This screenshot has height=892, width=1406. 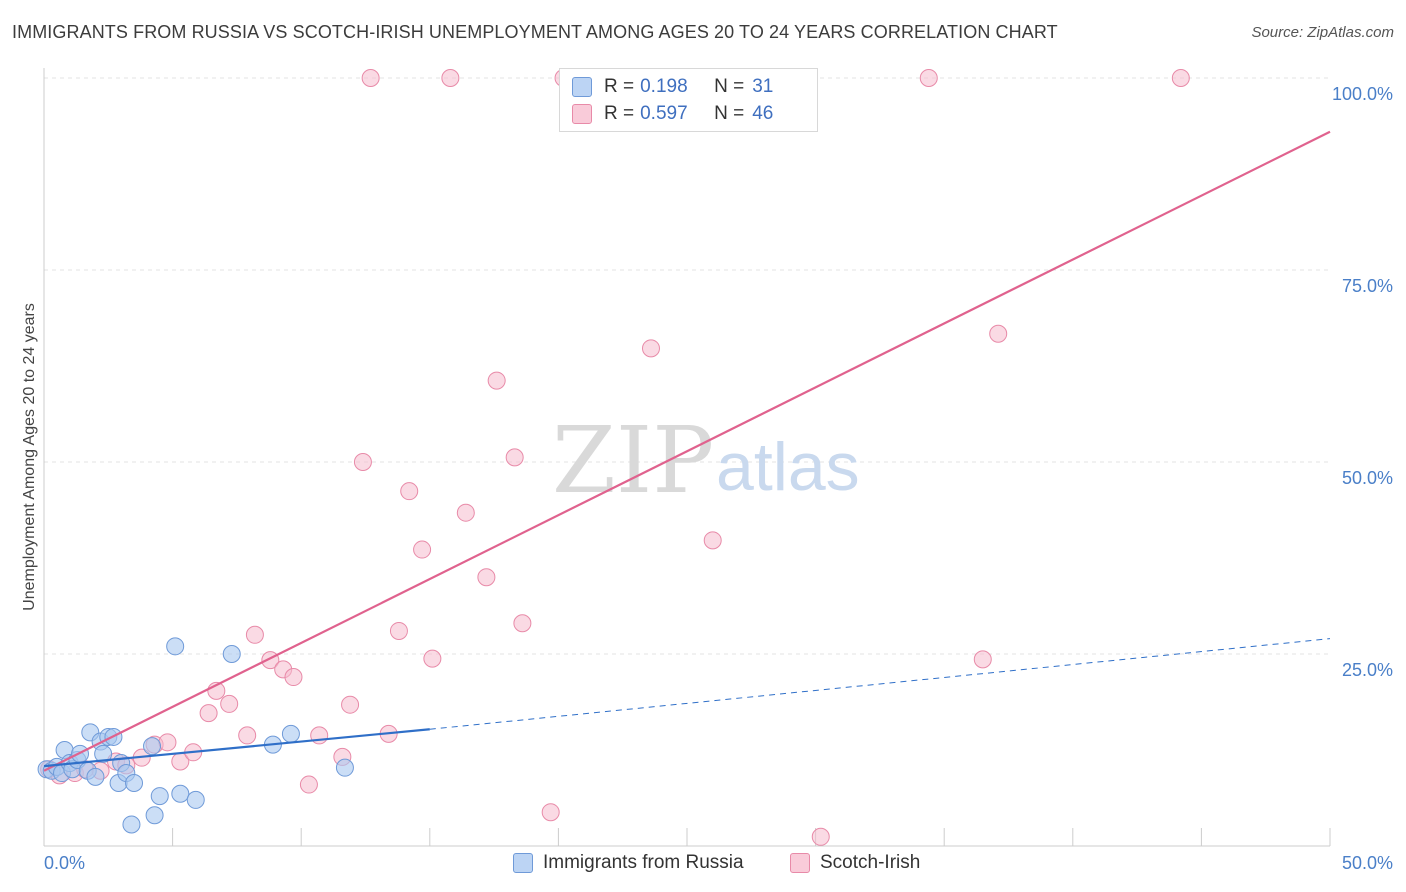 I want to click on series-swatch-russia, so click(x=523, y=863).